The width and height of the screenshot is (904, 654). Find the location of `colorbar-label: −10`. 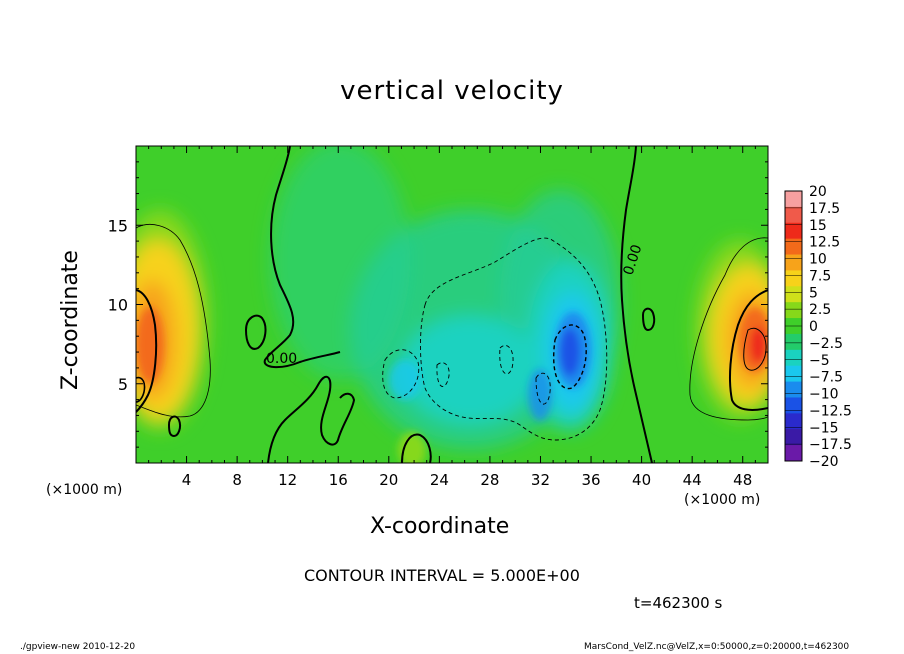

colorbar-label: −10 is located at coordinates (824, 395).